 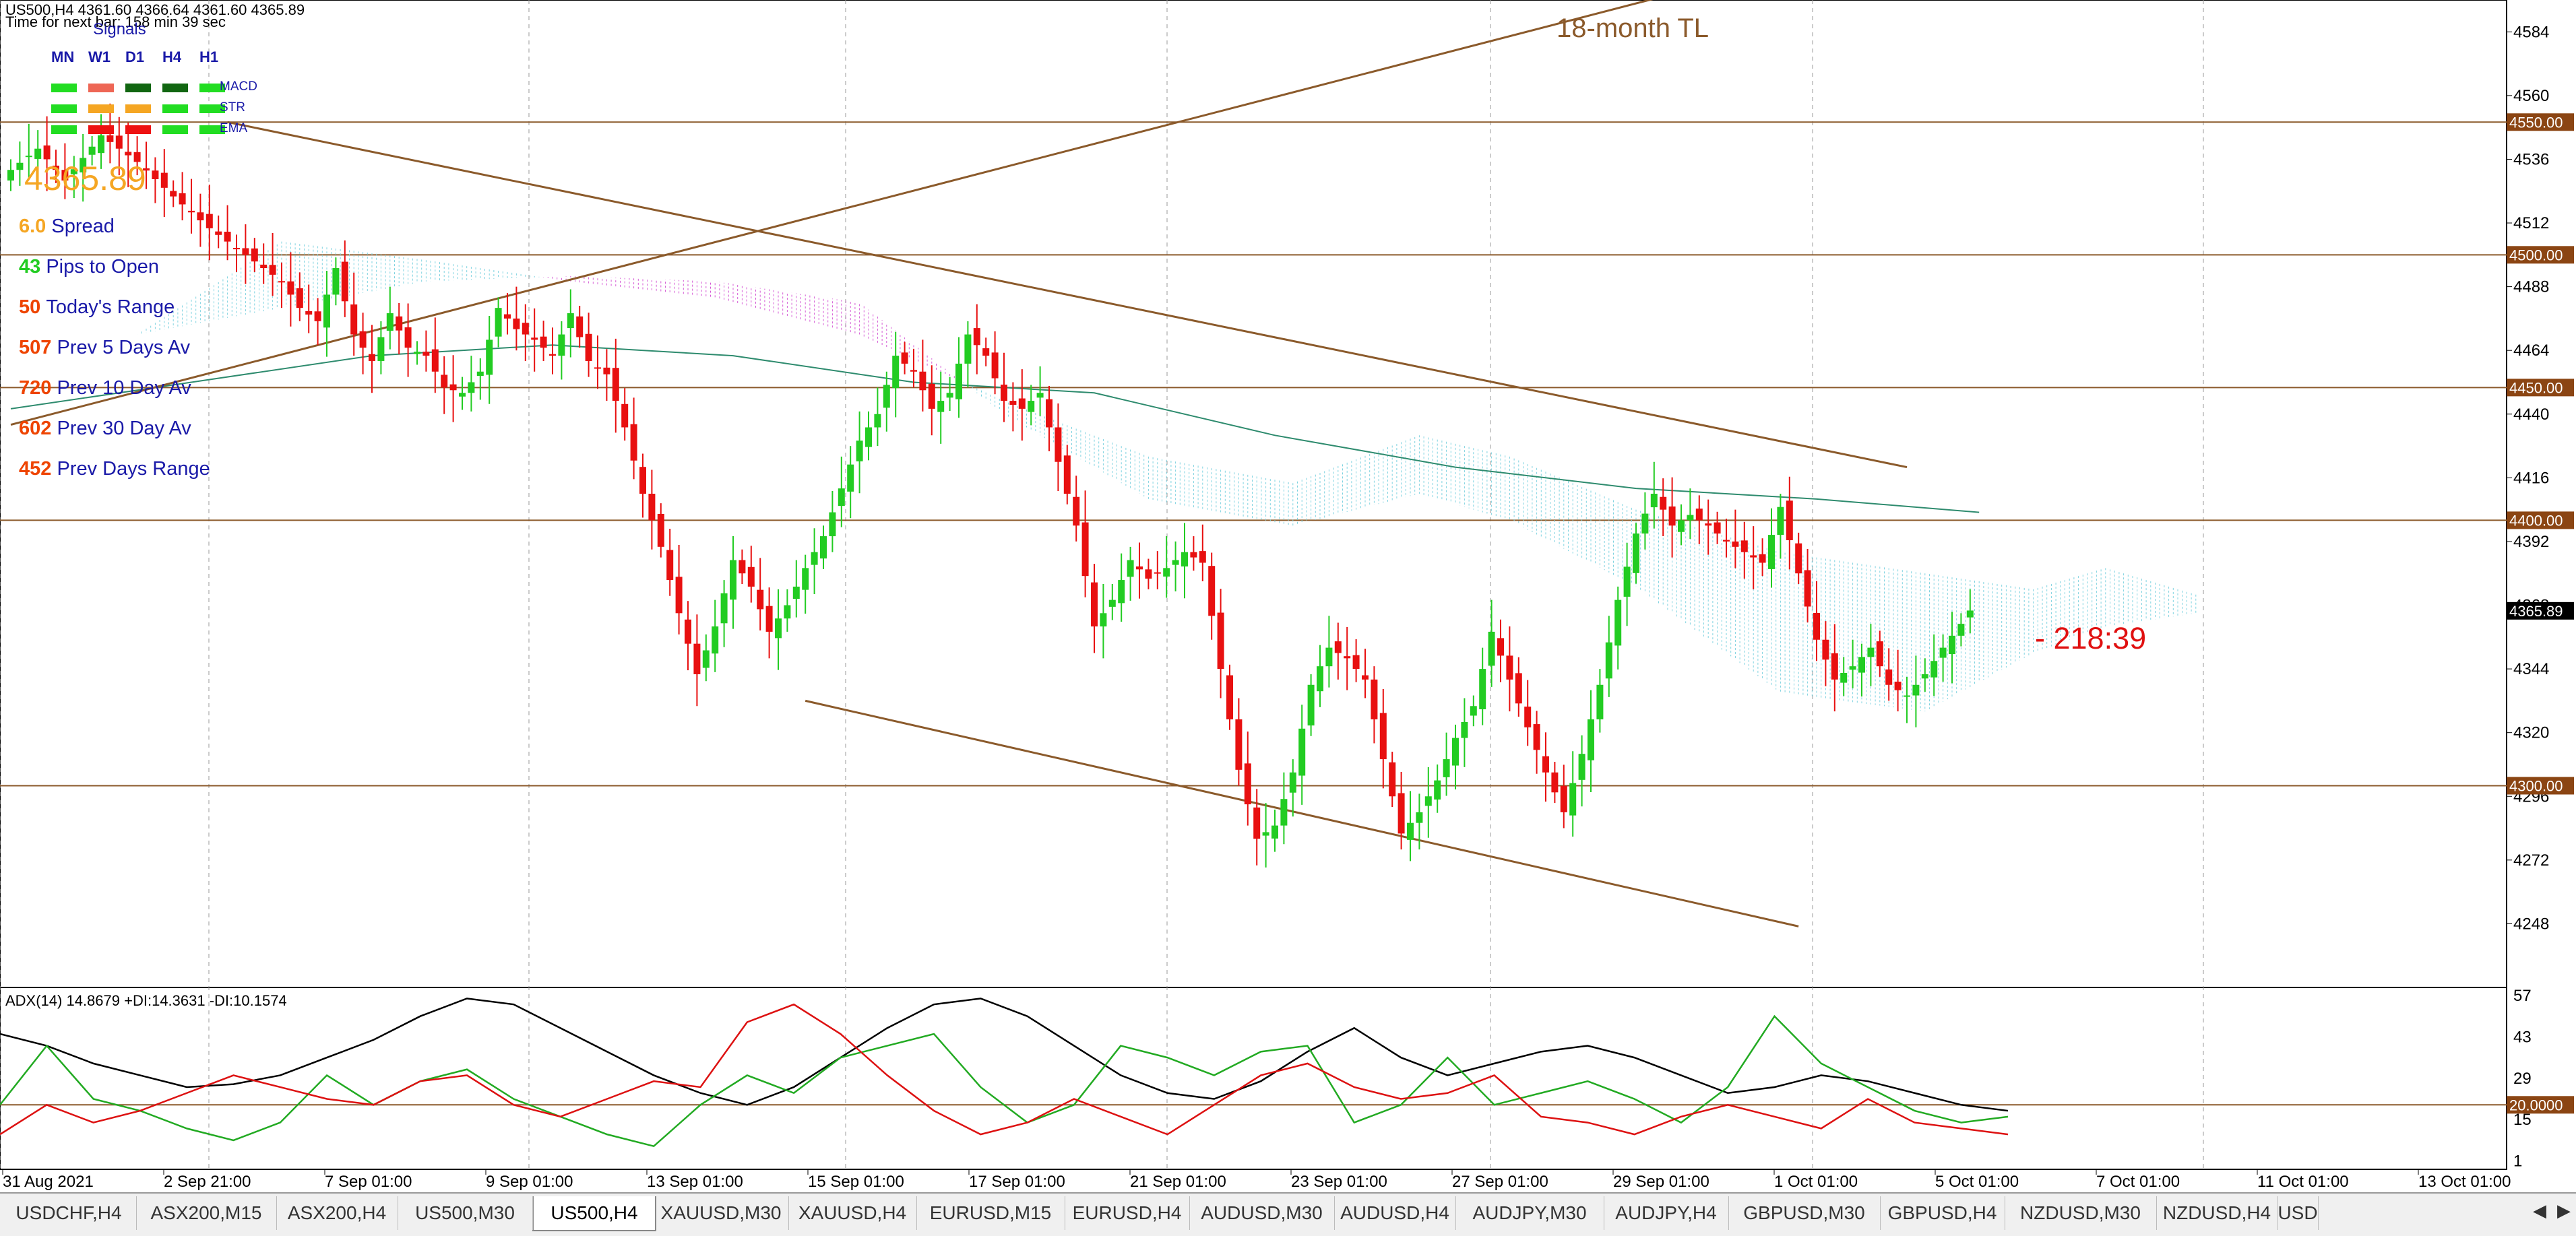 What do you see at coordinates (1804, 1213) in the screenshot?
I see `tab-gbpusd-m30: GBPUSD,M30` at bounding box center [1804, 1213].